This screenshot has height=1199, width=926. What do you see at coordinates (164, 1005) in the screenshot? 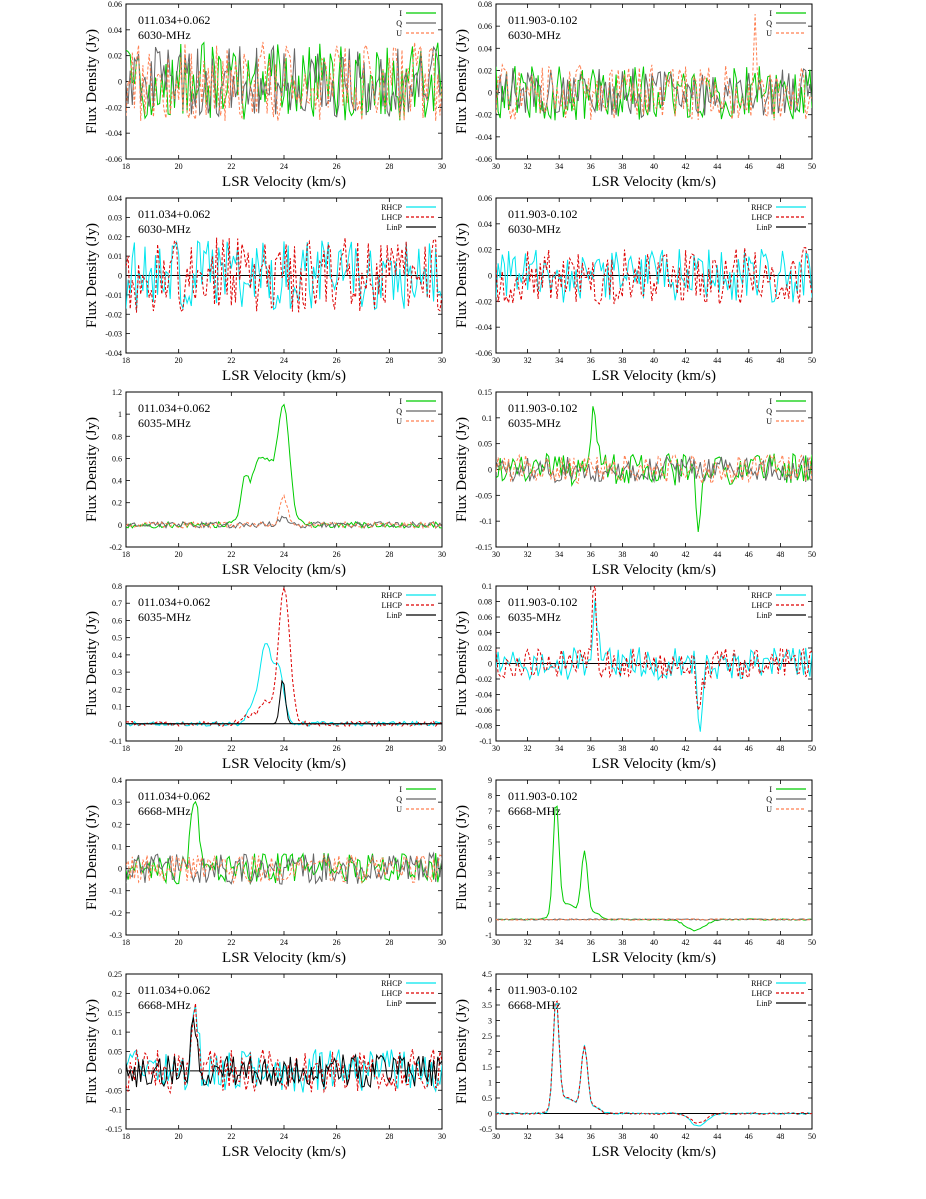
I see `frequency-label: 6668-MHz` at bounding box center [164, 1005].